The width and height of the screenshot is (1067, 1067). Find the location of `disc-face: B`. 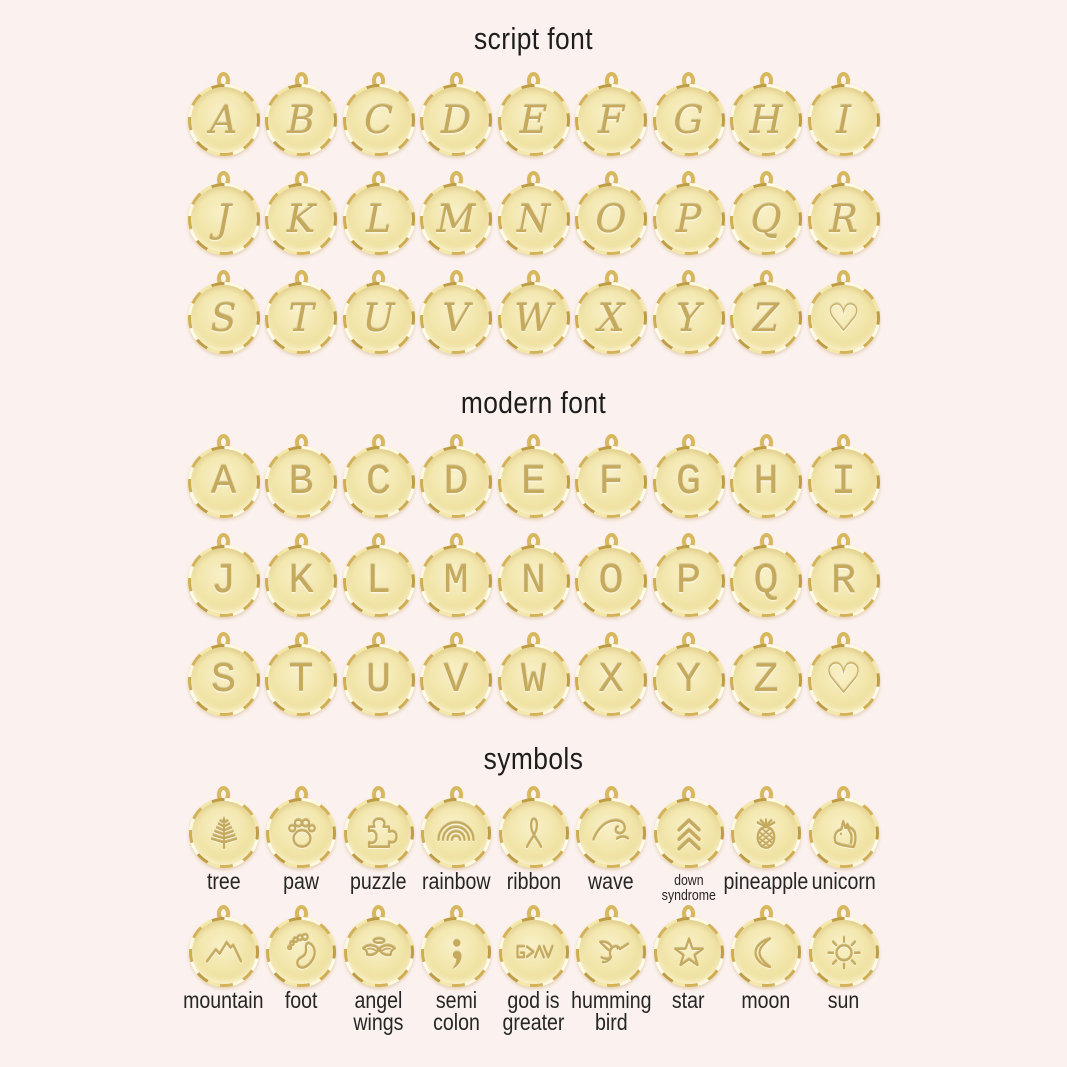

disc-face: B is located at coordinates (301, 120).